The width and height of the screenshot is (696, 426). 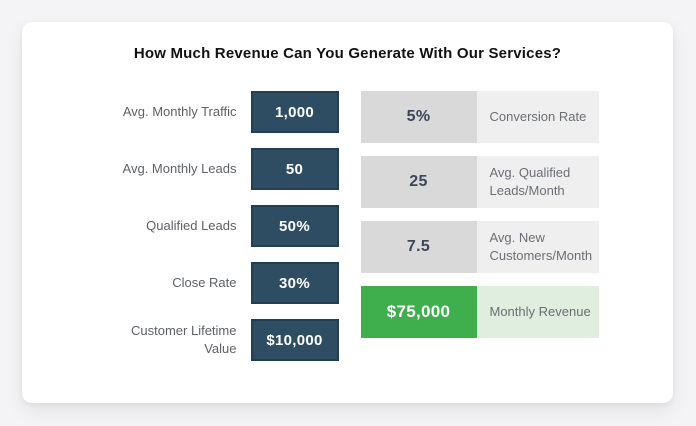 What do you see at coordinates (184, 339) in the screenshot?
I see `input-label: Customer Lifetime Value` at bounding box center [184, 339].